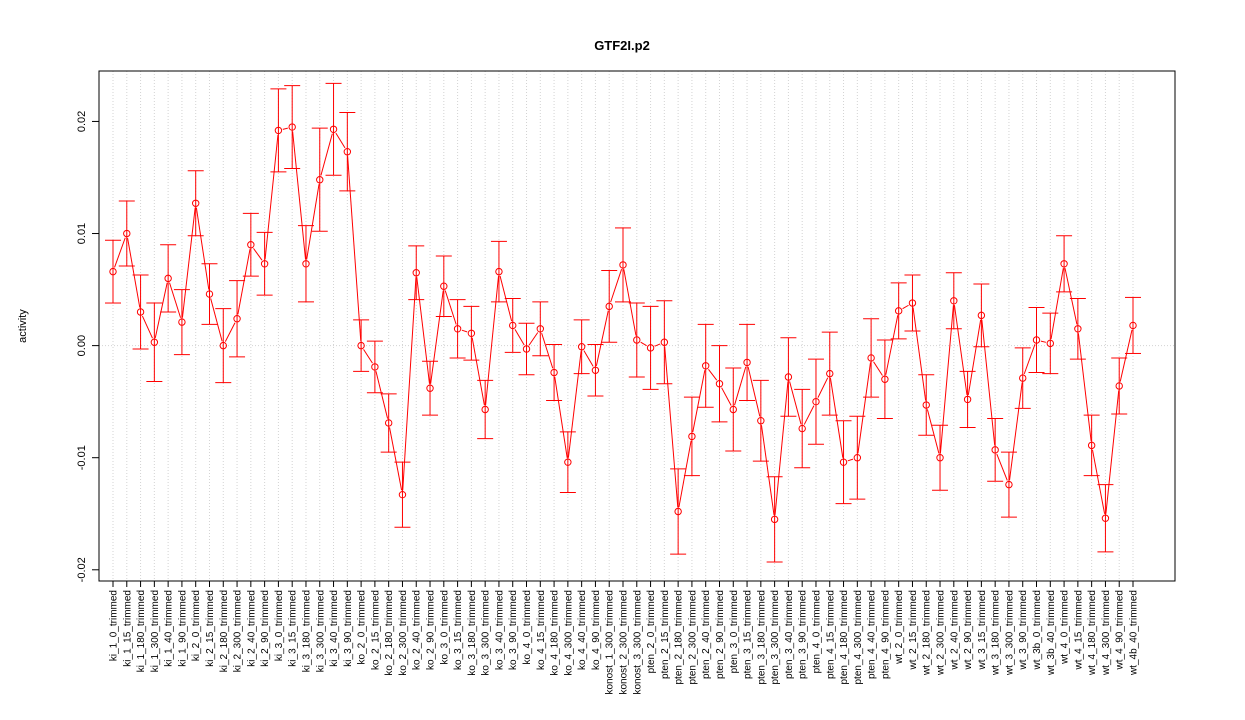 The height and width of the screenshot is (720, 1245). Describe the element at coordinates (196, 625) in the screenshot. I see `x-tick-label: ki_2_0_trimmed` at that location.